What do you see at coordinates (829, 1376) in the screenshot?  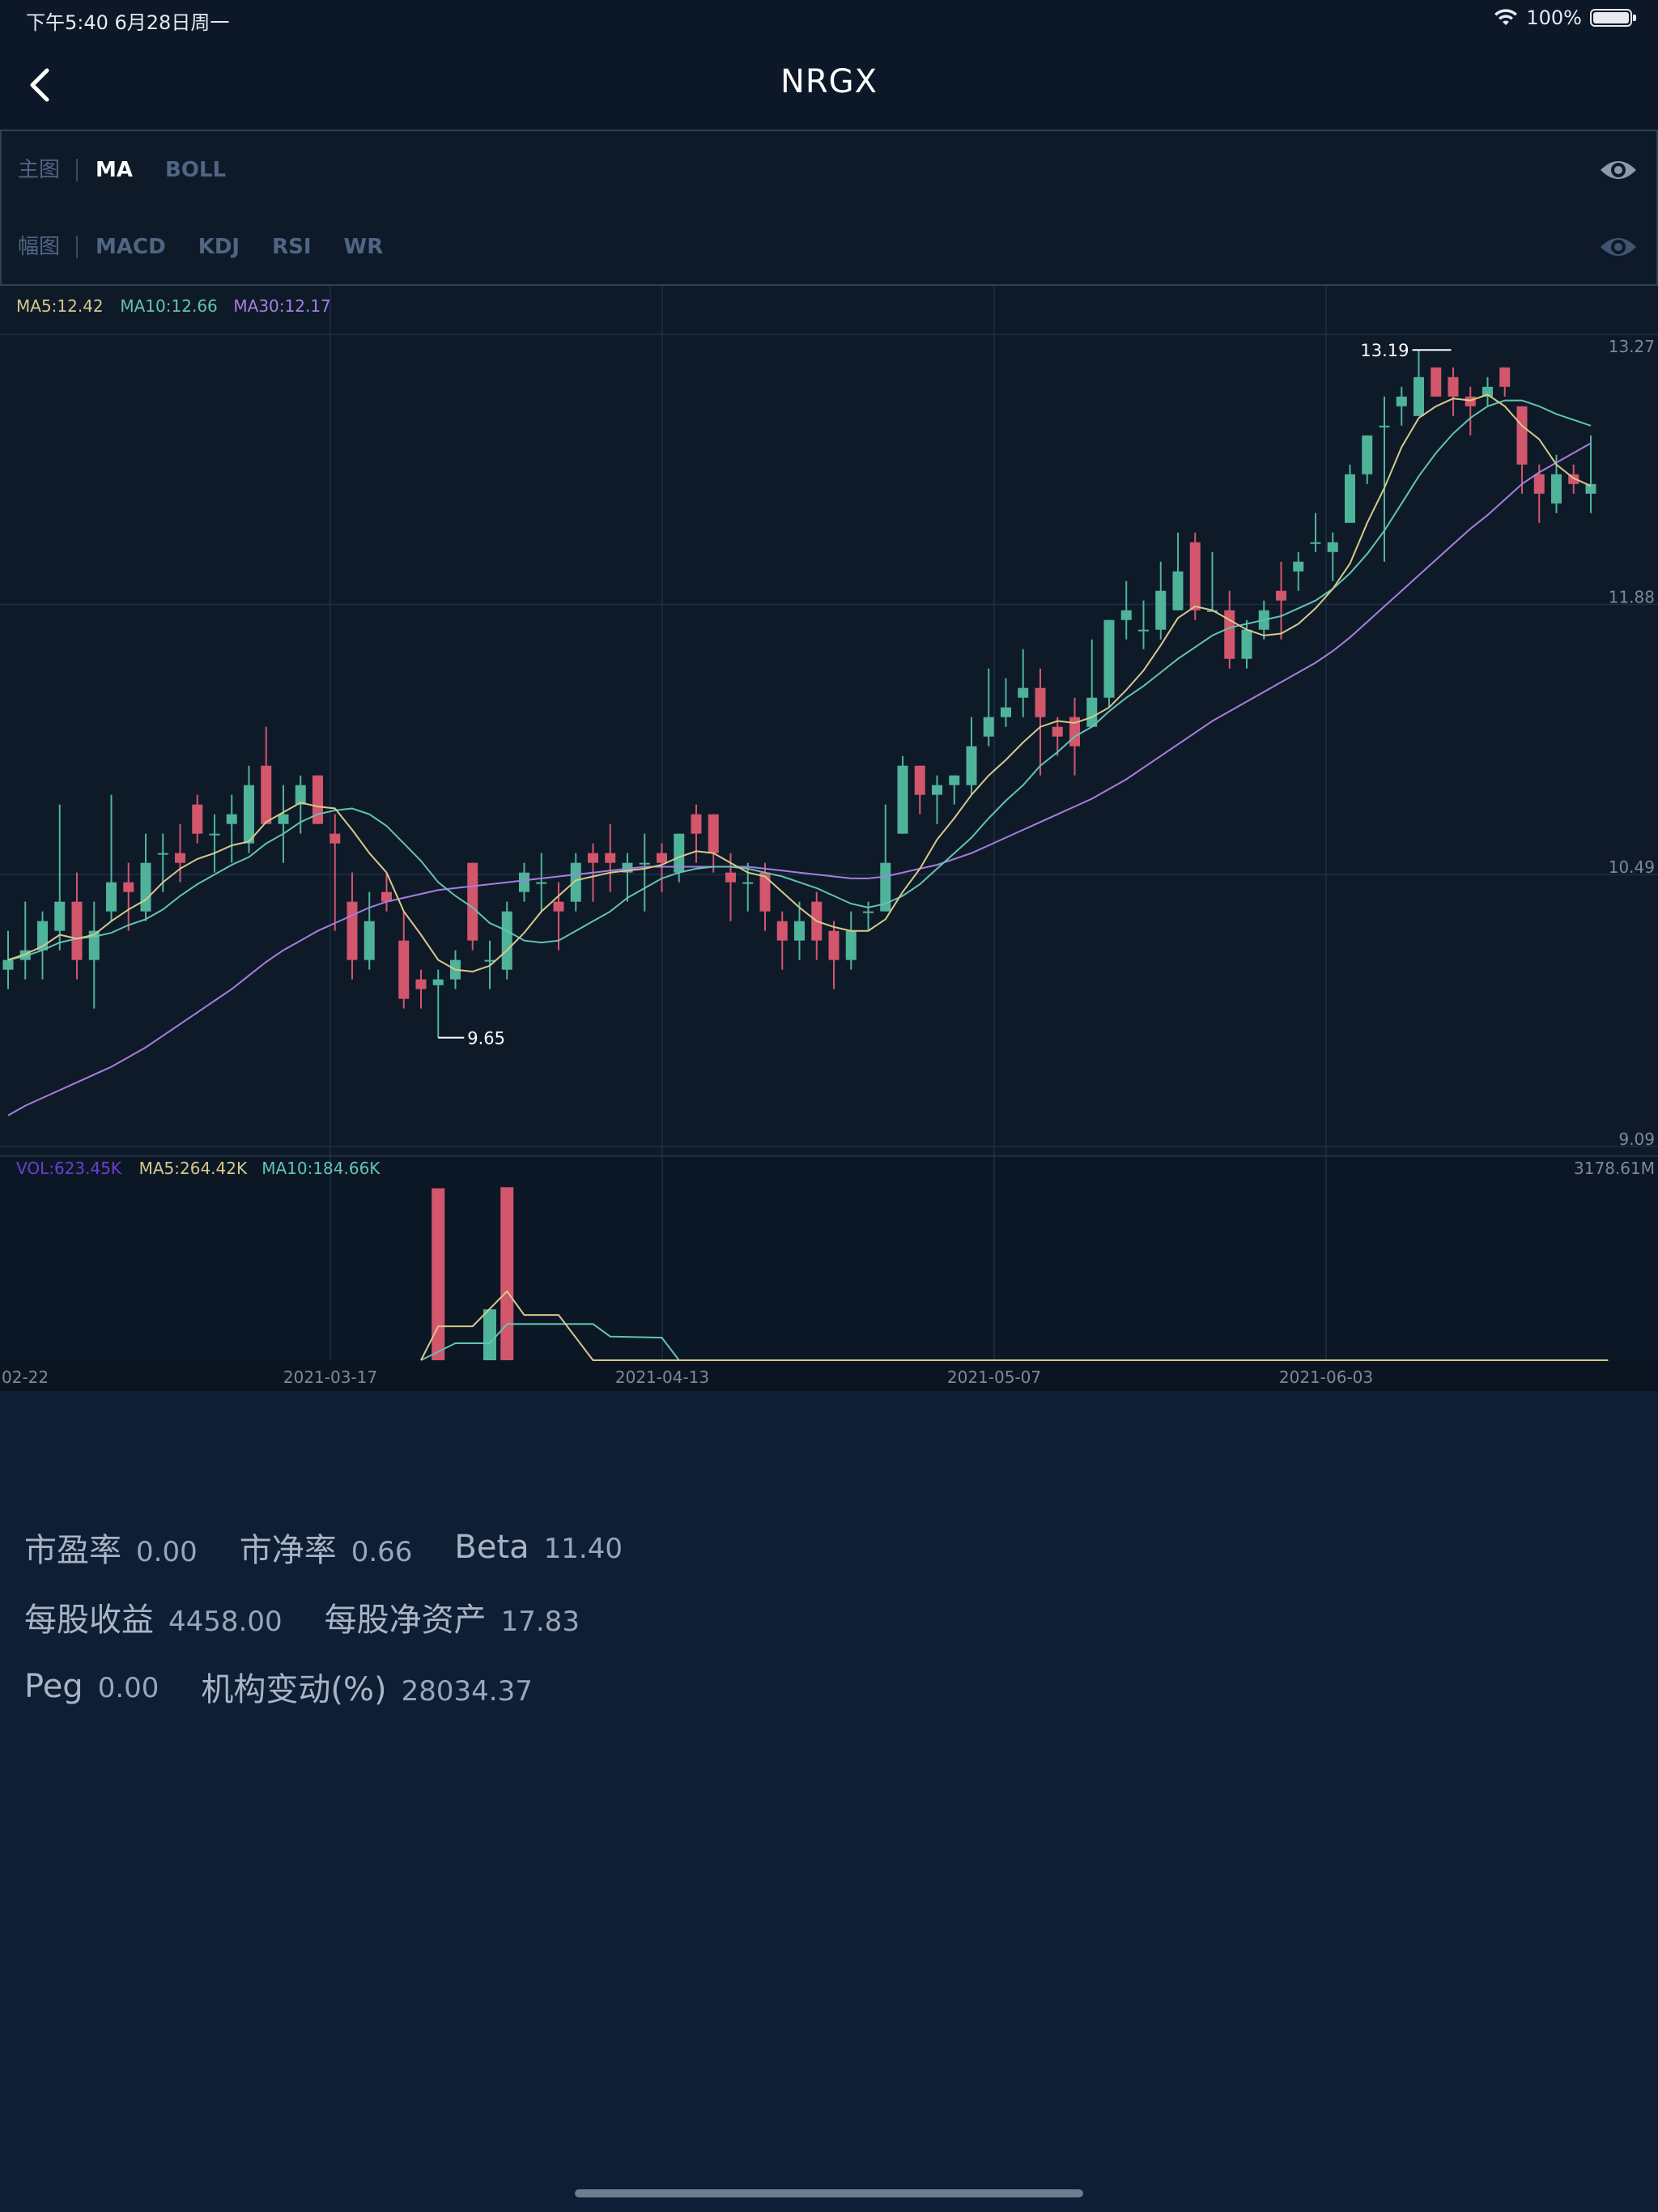 I see `x-axis-background` at bounding box center [829, 1376].